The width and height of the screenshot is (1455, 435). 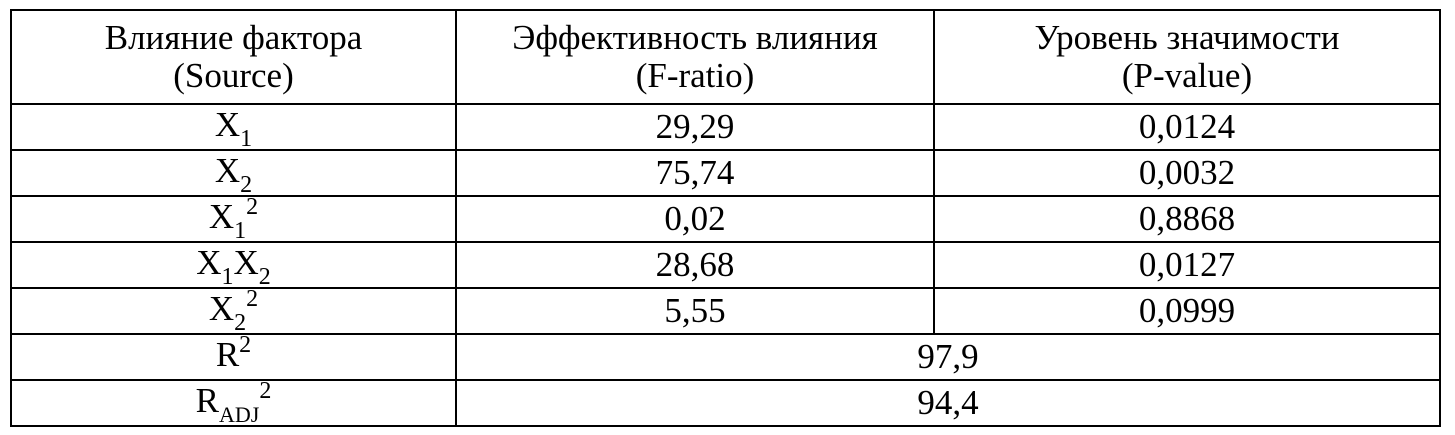 What do you see at coordinates (695, 75) in the screenshot?
I see `header-fratio-line2: (F-ratio)` at bounding box center [695, 75].